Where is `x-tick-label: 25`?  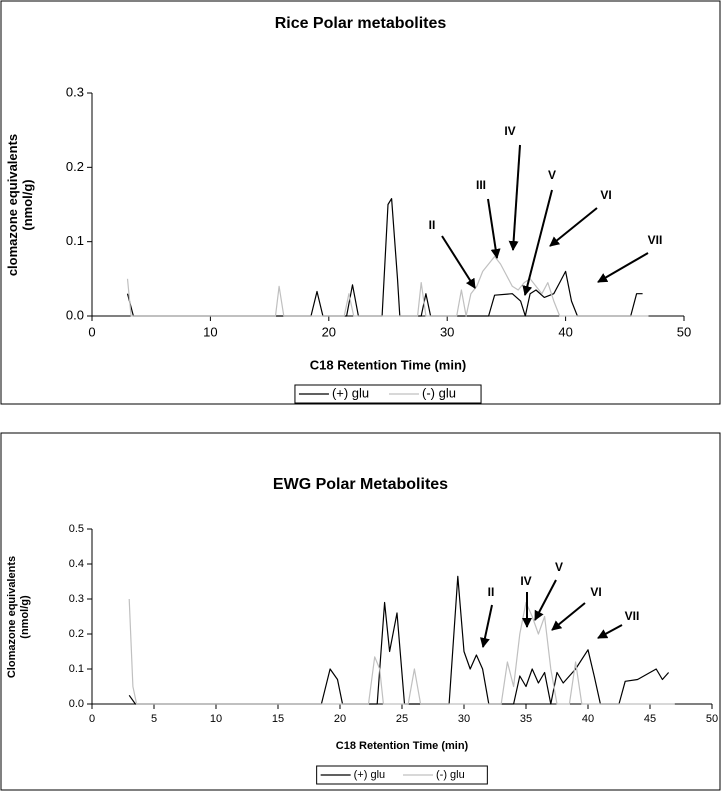
x-tick-label: 25 is located at coordinates (402, 719).